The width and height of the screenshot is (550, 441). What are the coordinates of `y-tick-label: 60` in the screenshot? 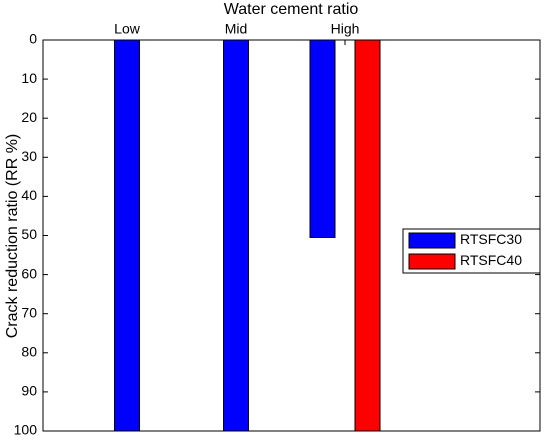 It's located at (29, 273).